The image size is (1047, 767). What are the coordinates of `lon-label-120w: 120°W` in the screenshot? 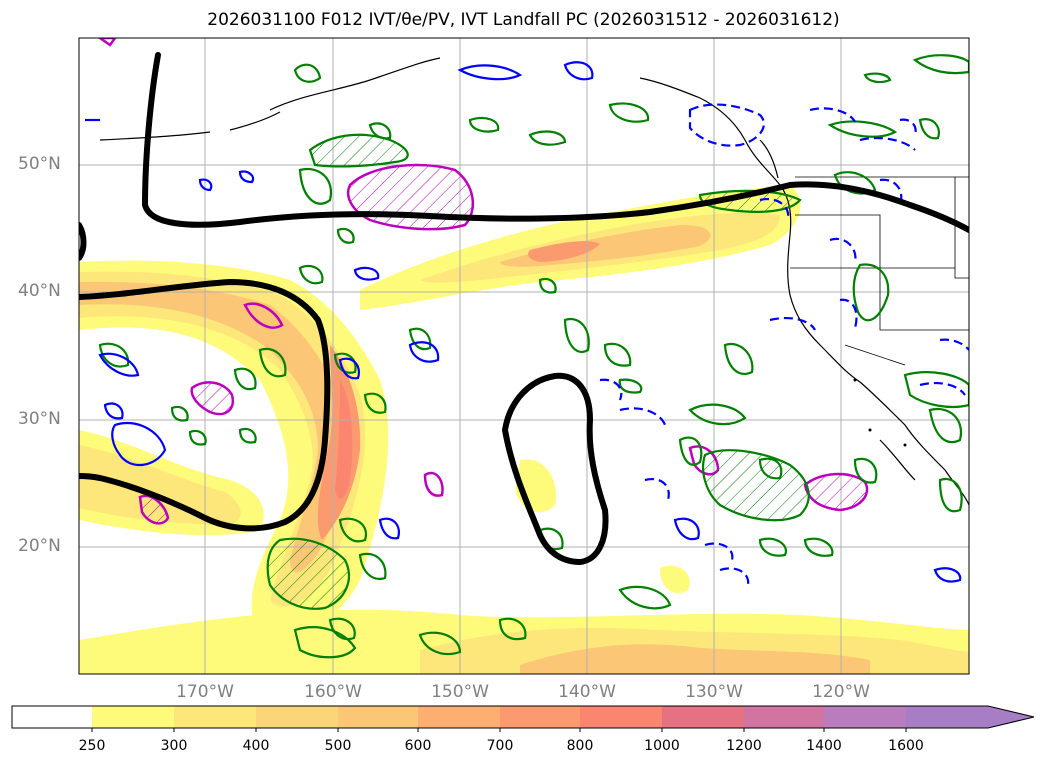 It's located at (841, 692).